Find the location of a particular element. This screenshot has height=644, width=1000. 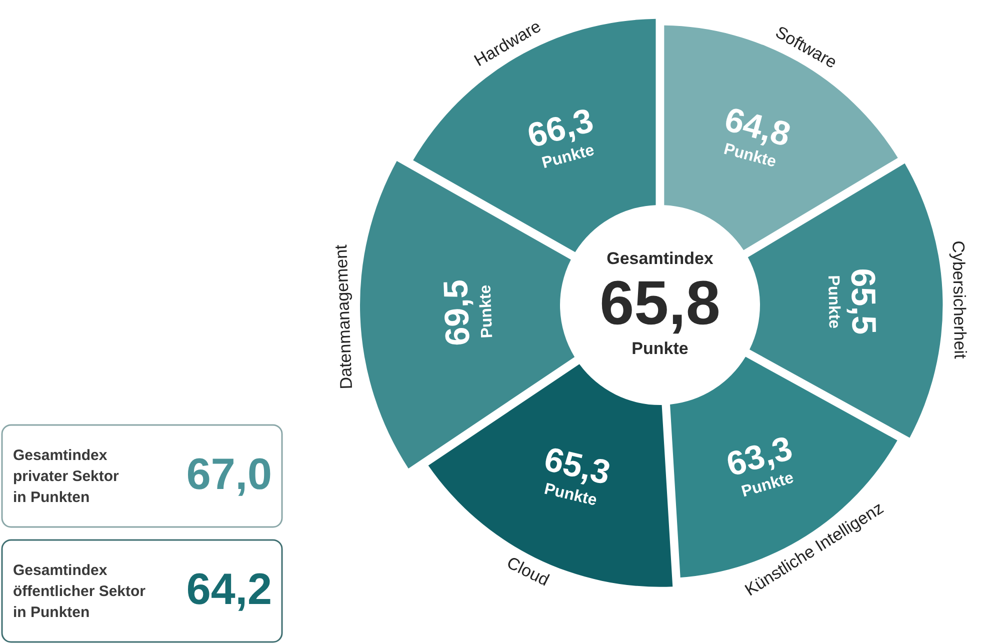

data-label: 69,5 is located at coordinates (457, 312).